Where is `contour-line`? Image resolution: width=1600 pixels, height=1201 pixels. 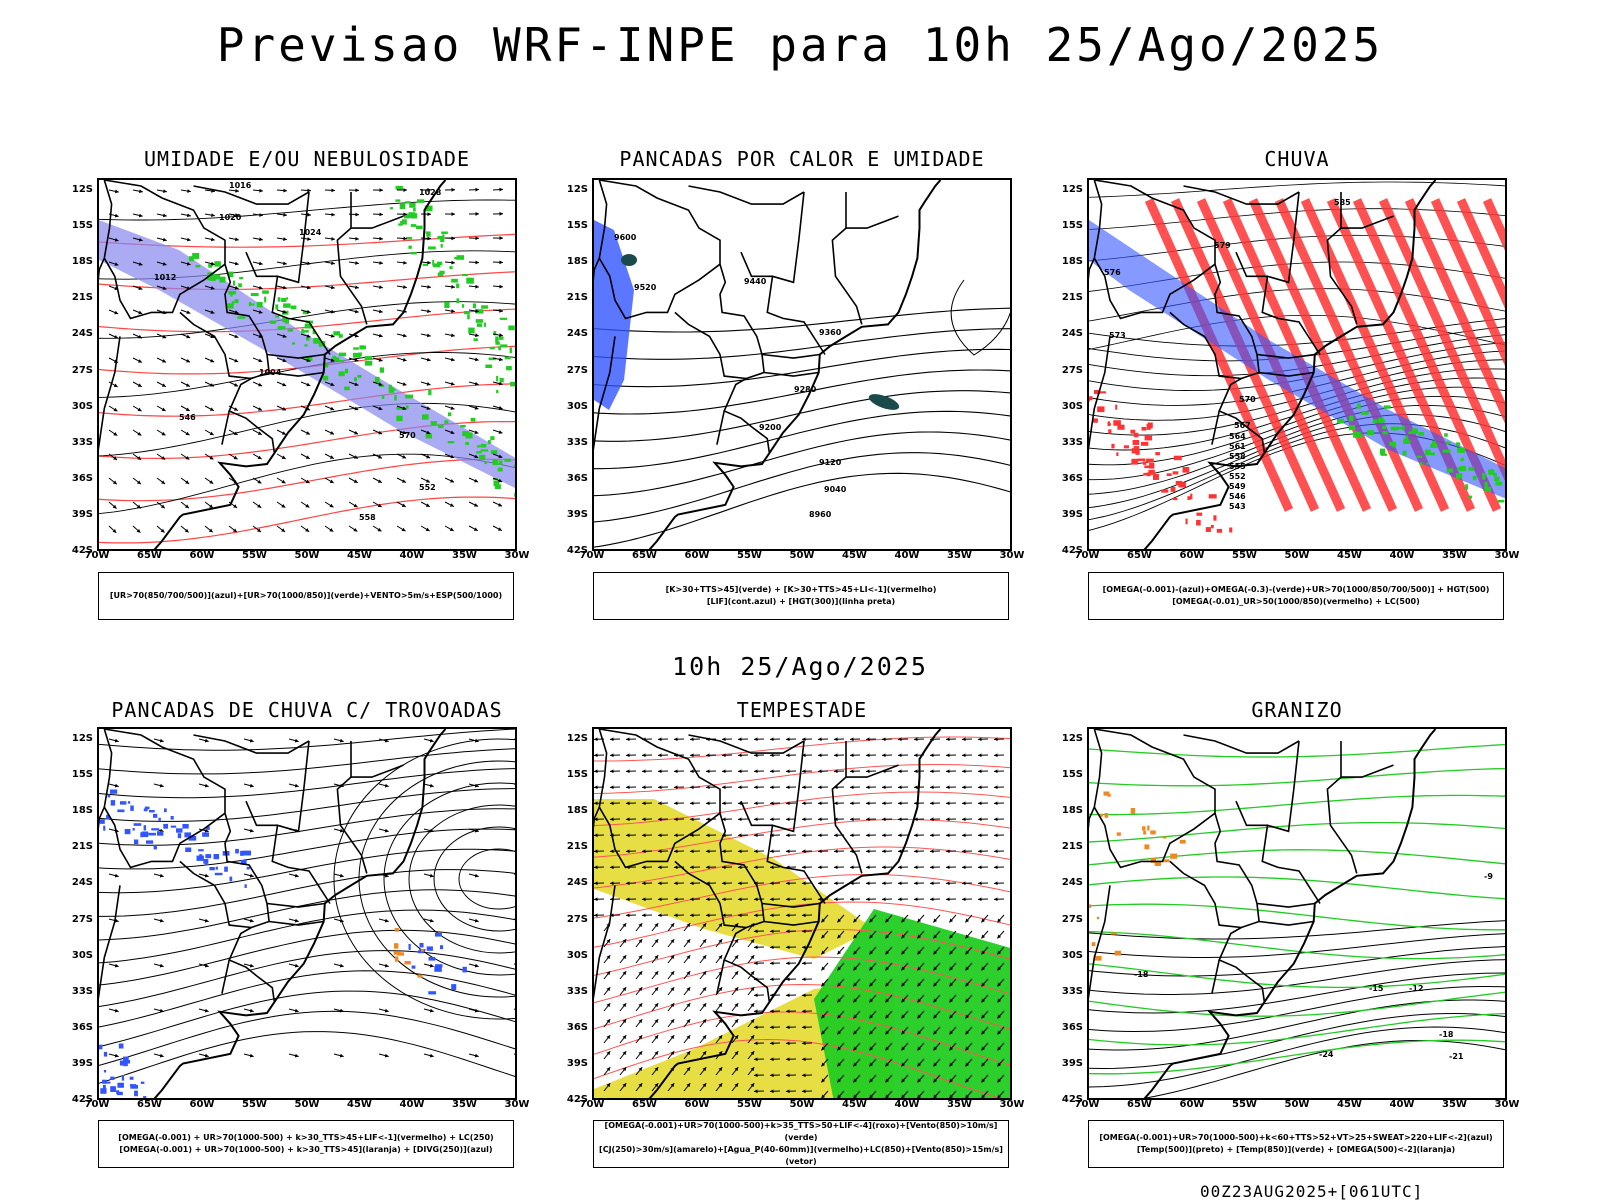
contour-line is located at coordinates (1298, 857).